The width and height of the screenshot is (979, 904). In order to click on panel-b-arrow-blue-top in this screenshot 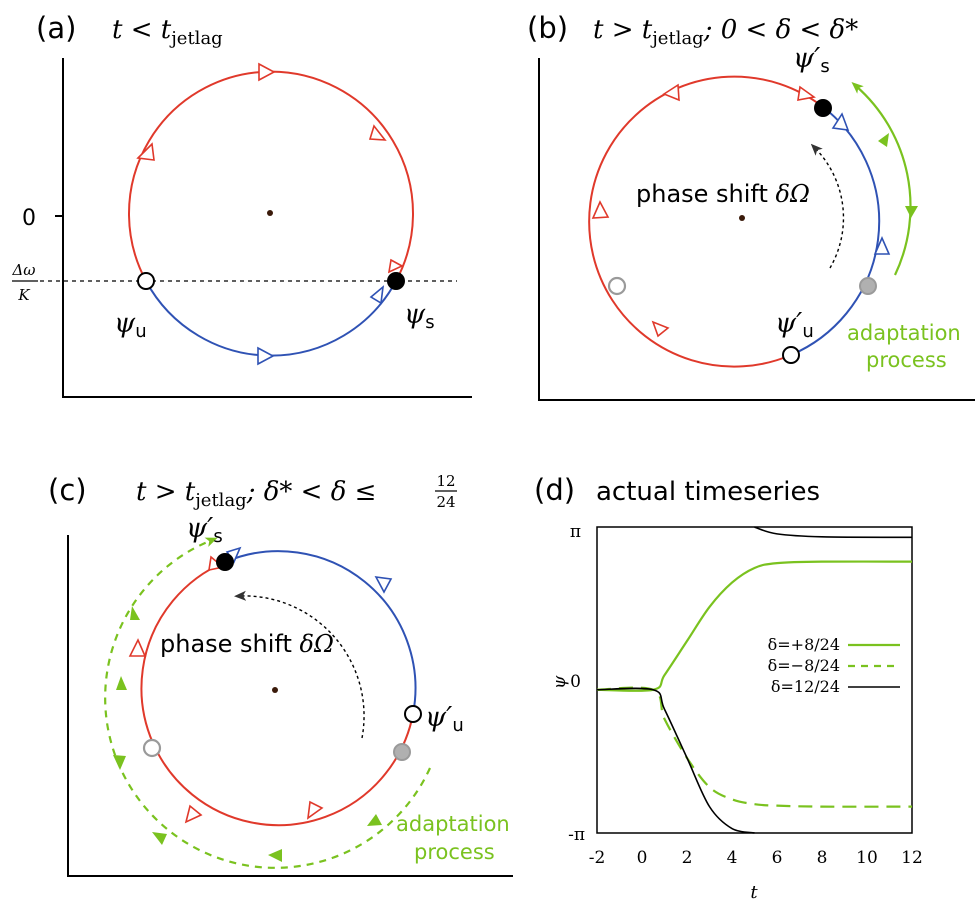, I will do `click(840, 121)`.